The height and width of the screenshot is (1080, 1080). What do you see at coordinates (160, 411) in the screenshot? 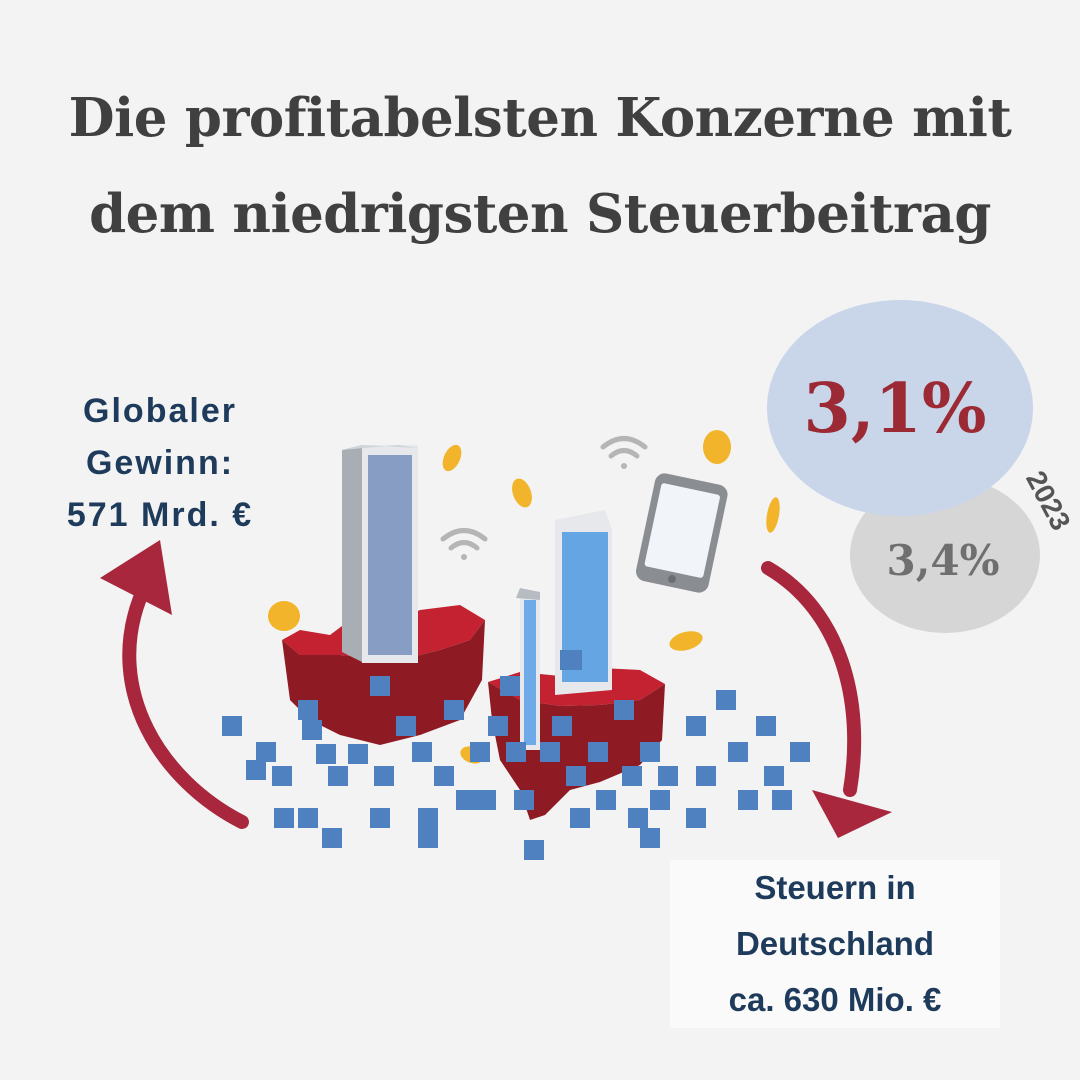
I see `global-profit-line-1: Globaler` at bounding box center [160, 411].